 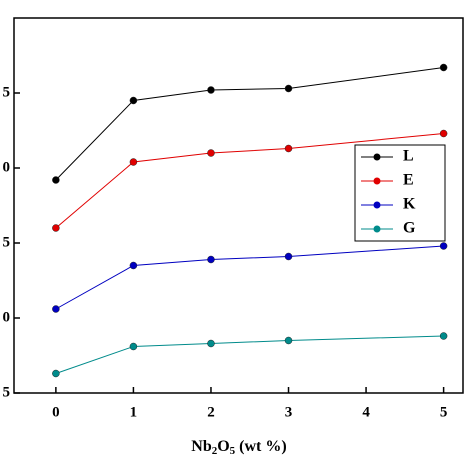 I want to click on x-label-part: 5, so click(x=233, y=451).